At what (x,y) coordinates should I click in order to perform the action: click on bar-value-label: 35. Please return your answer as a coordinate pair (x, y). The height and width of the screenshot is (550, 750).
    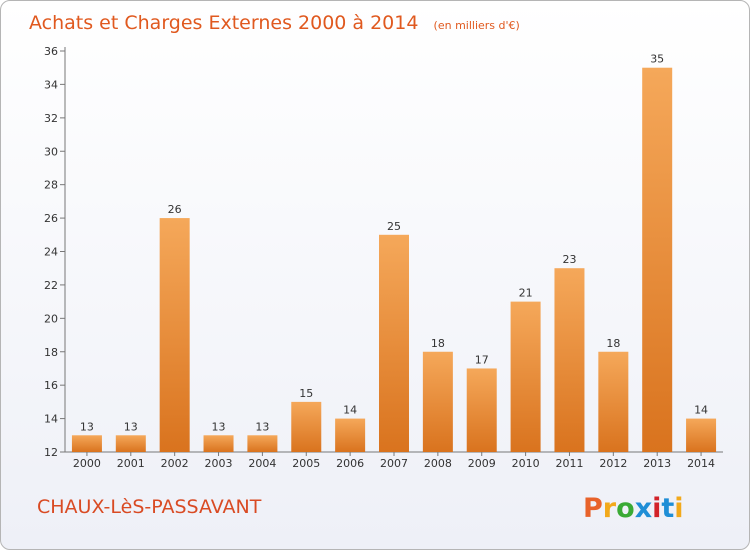
    Looking at the image, I should click on (657, 59).